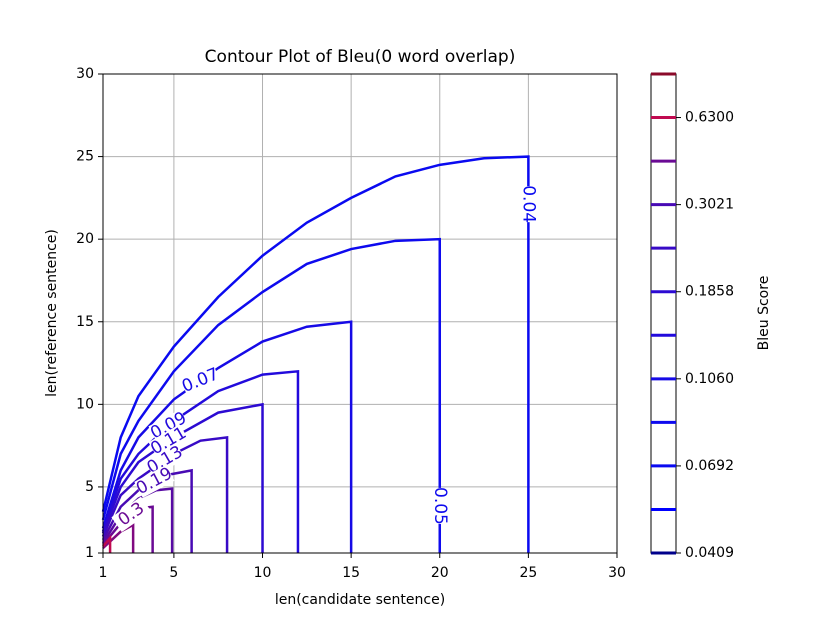 The width and height of the screenshot is (830, 623). I want to click on contour-label-group: 0.05, so click(440, 506).